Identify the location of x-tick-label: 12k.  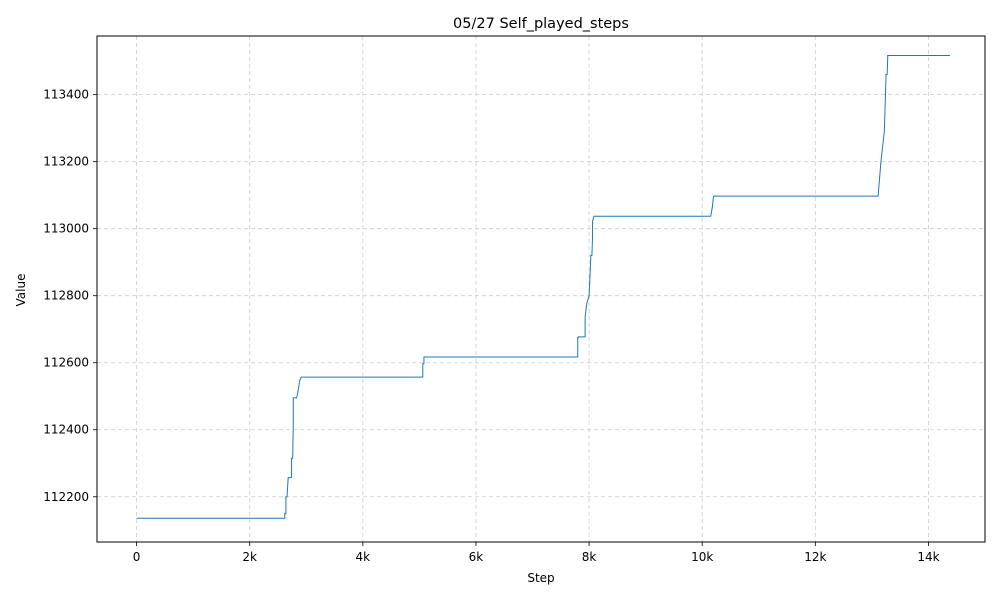
(815, 557).